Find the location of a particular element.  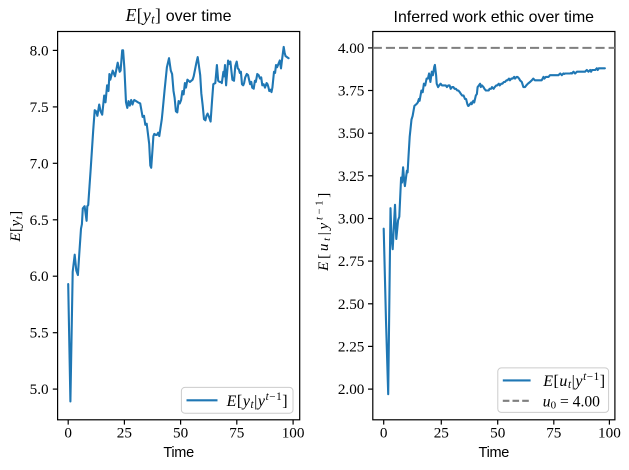

svg-text: 2.50 is located at coordinates (351, 304).